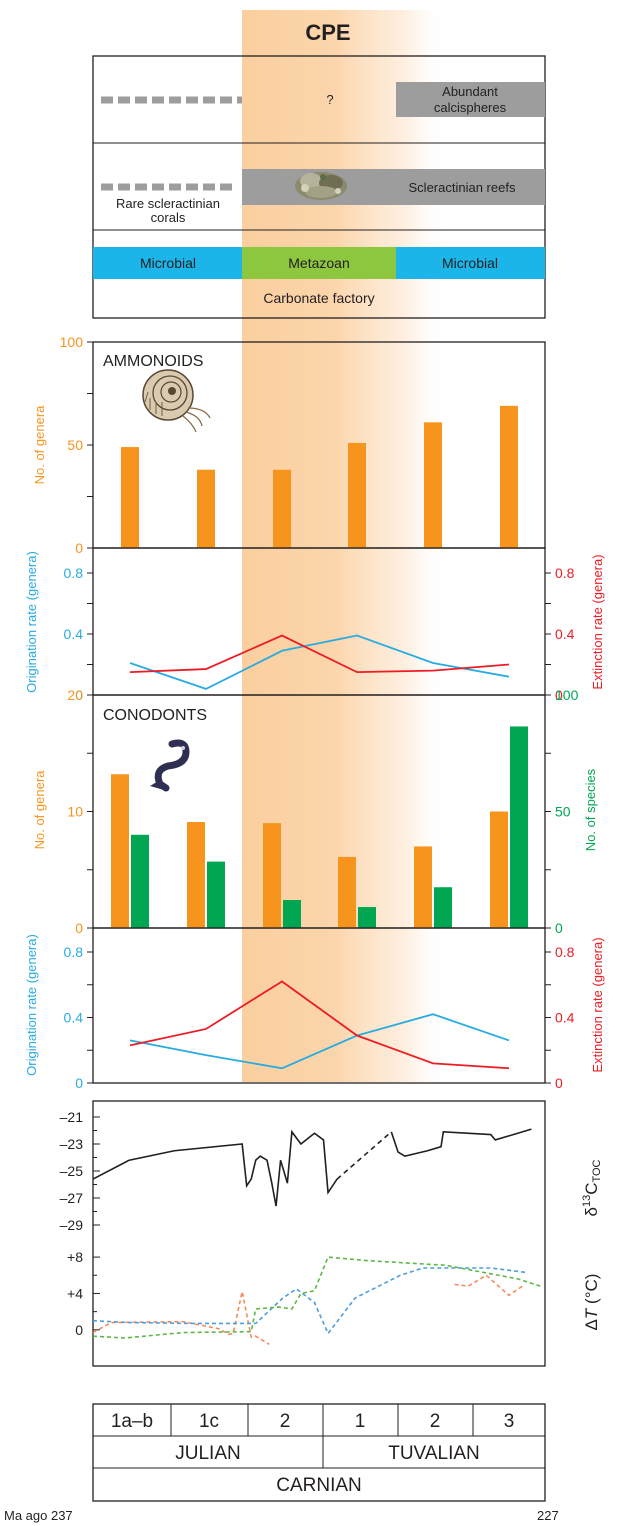 The width and height of the screenshot is (621, 1526). Describe the element at coordinates (327, 32) in the screenshot. I see `cpe-title: CPE` at that location.